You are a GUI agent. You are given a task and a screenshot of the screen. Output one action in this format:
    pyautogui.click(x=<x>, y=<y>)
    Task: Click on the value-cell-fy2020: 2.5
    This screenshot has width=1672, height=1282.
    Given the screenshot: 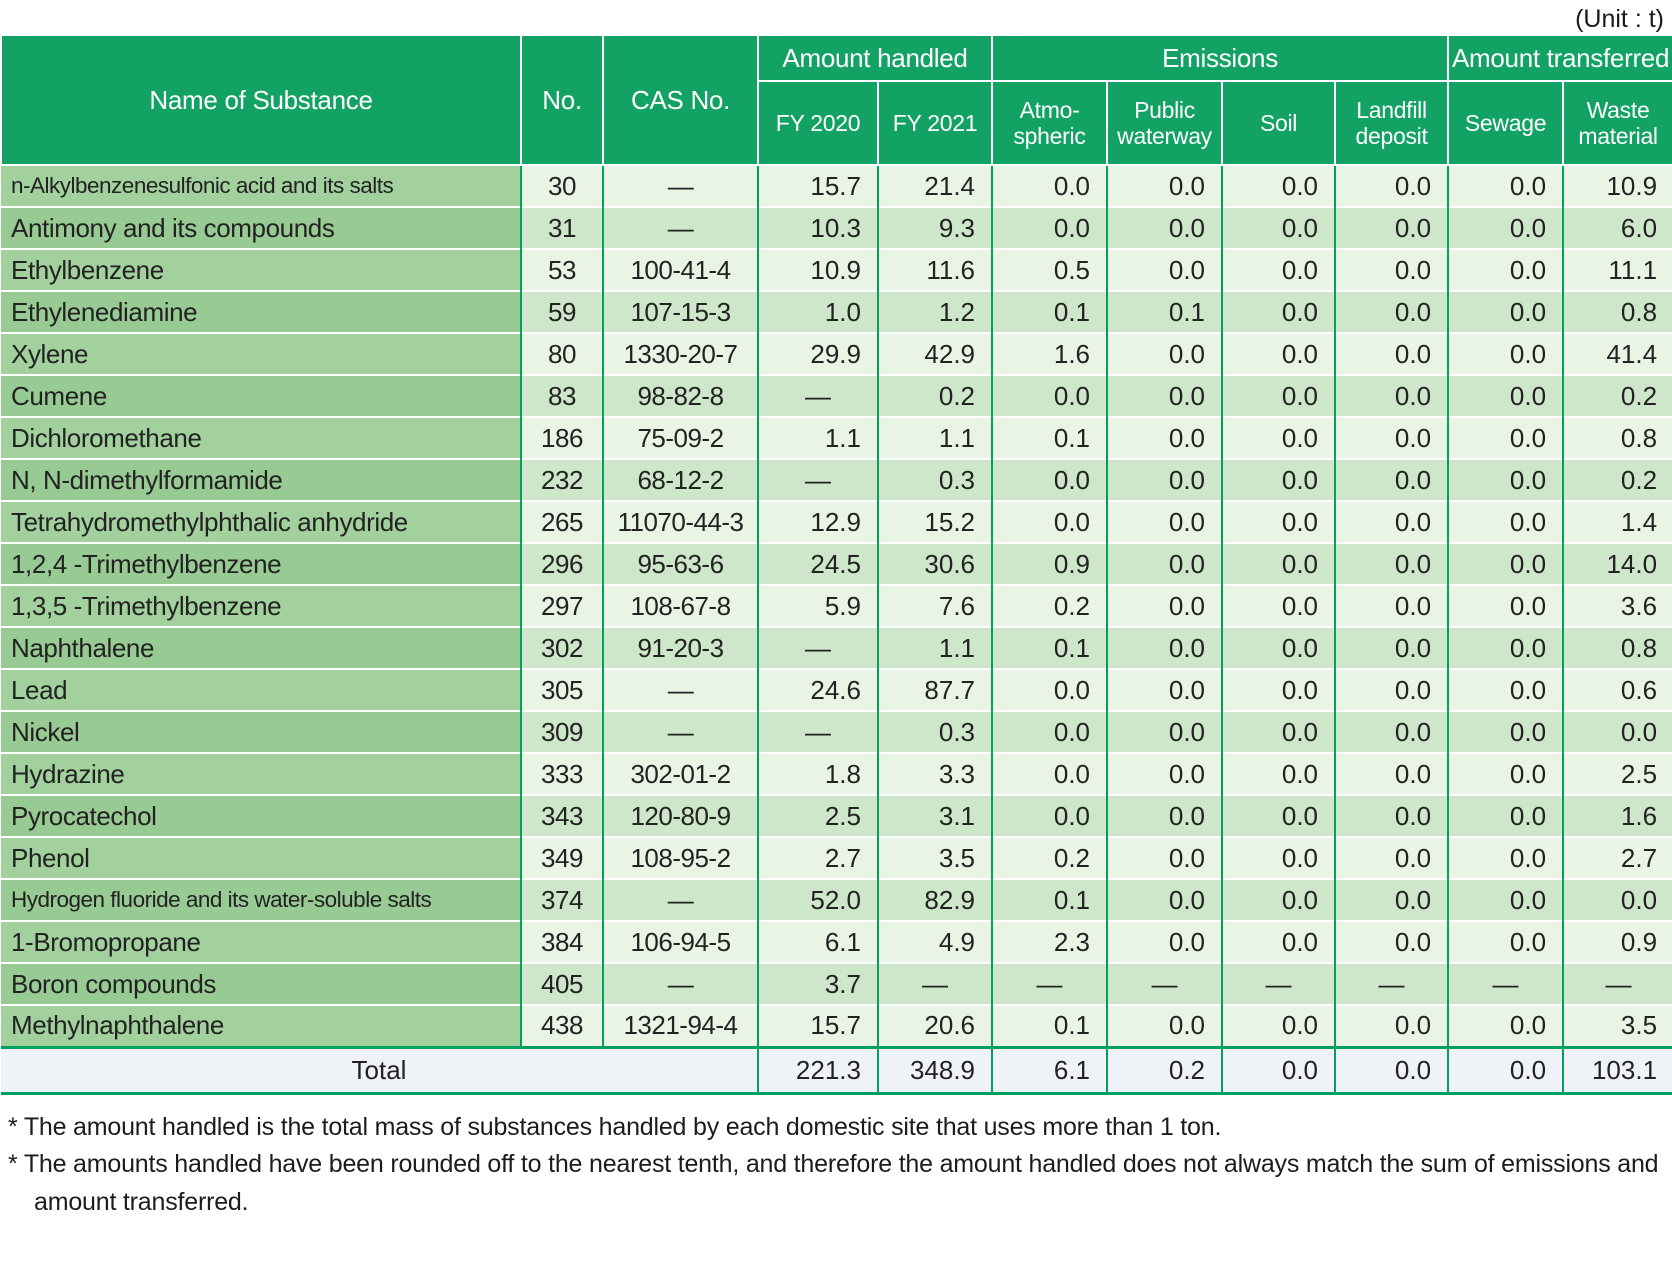 What is the action you would take?
    pyautogui.click(x=817, y=815)
    